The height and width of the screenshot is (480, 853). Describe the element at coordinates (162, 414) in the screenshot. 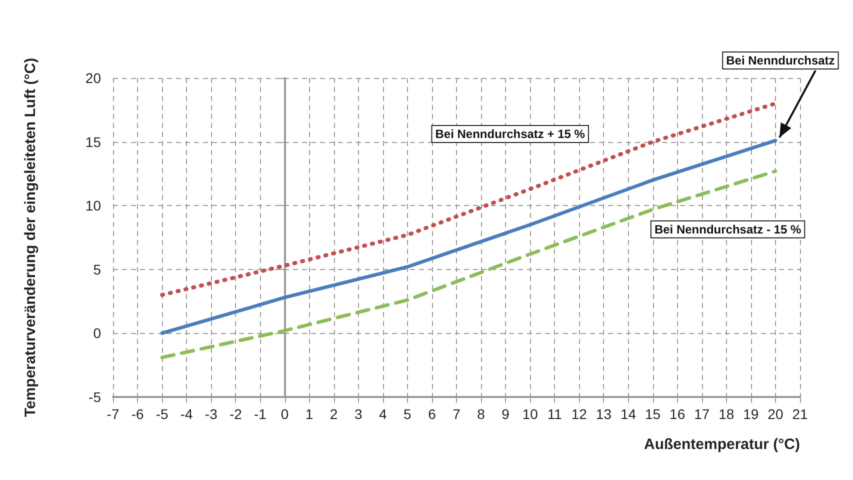

I see `x-tick-label: -5` at that location.